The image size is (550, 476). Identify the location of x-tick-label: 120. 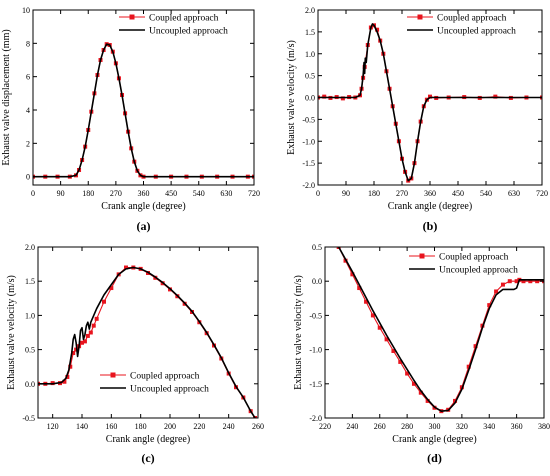
(53, 426).